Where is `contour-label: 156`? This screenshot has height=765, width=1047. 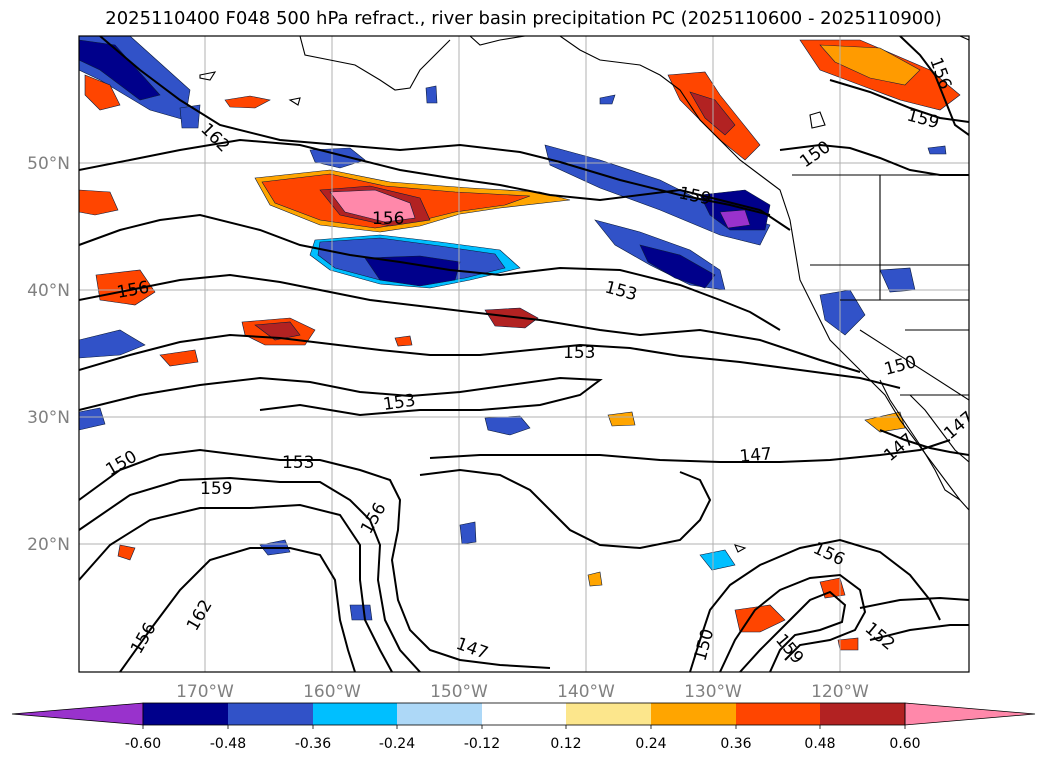 contour-label: 156 is located at coordinates (388, 219).